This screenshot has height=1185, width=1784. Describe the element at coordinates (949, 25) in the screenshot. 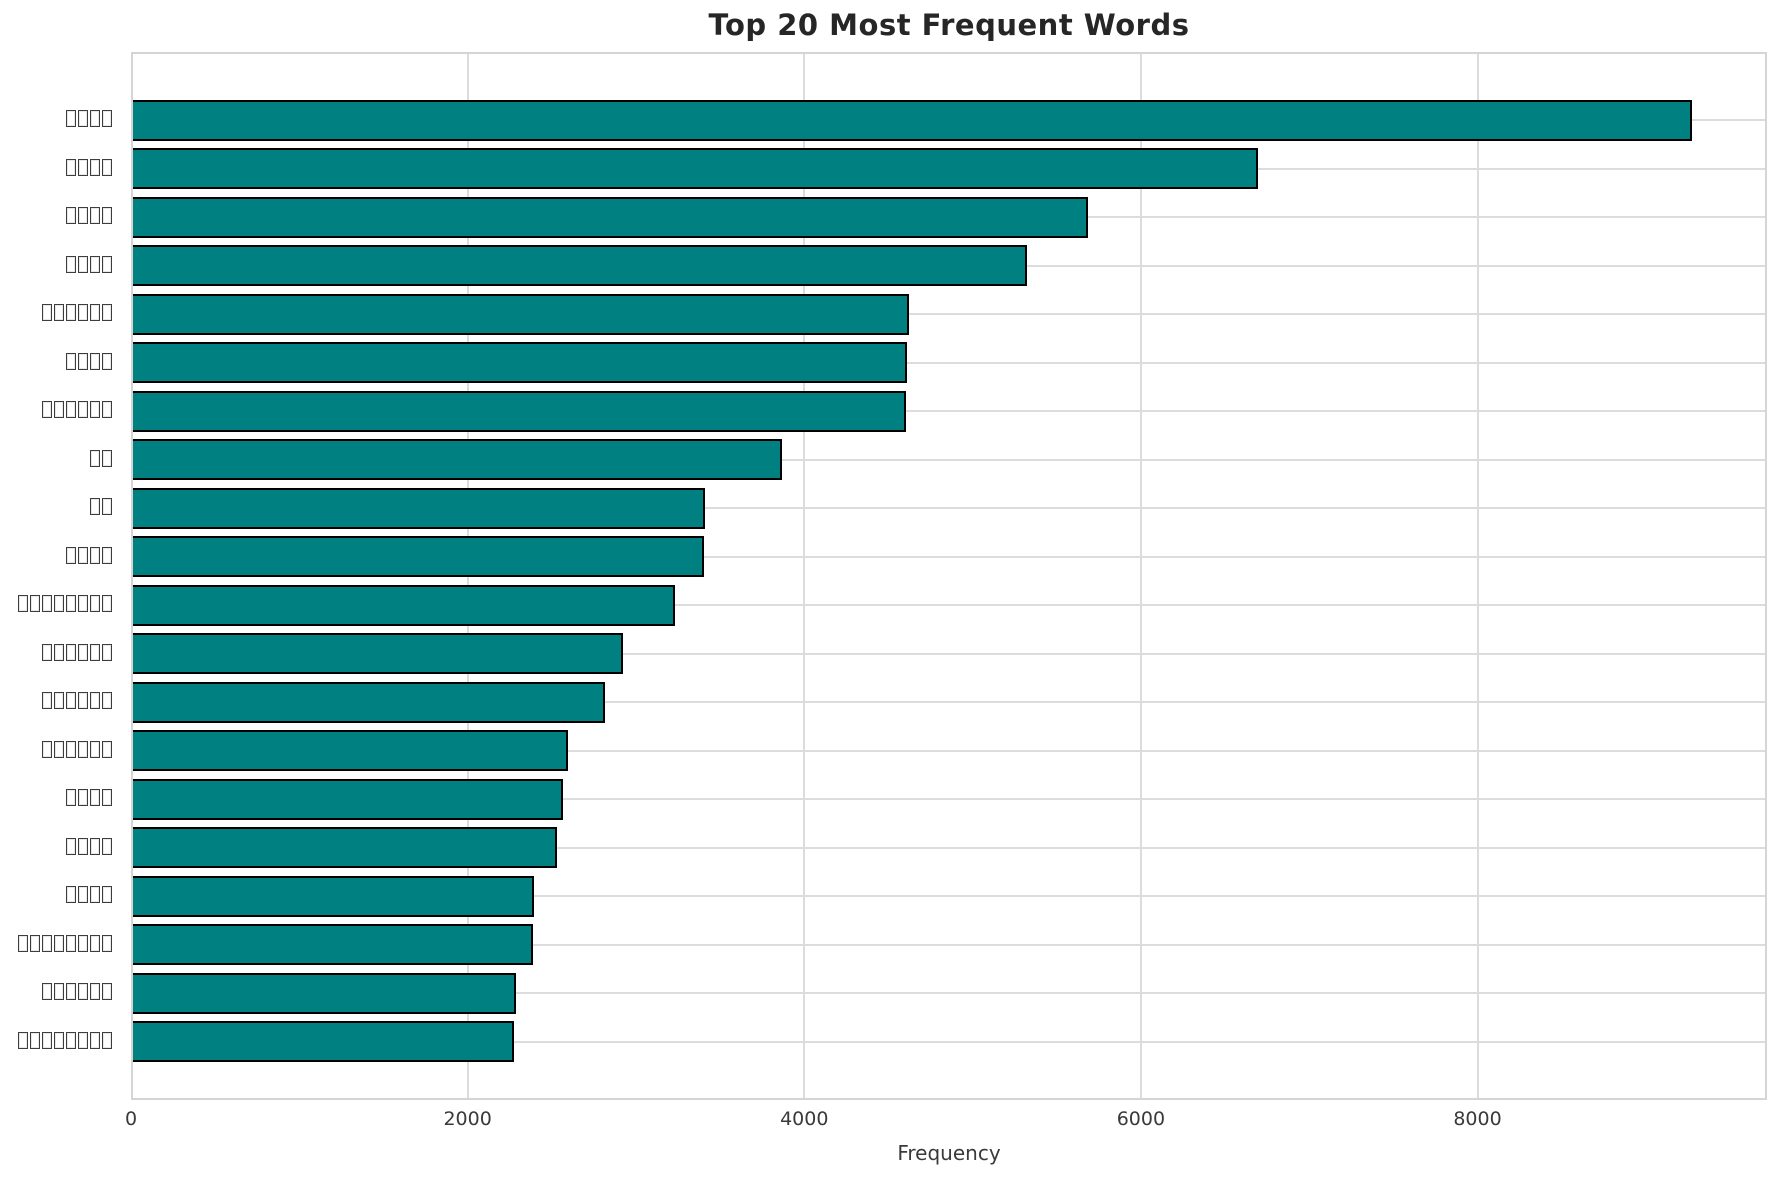

I see `chart-title: Top 20 Most Frequent Words` at that location.